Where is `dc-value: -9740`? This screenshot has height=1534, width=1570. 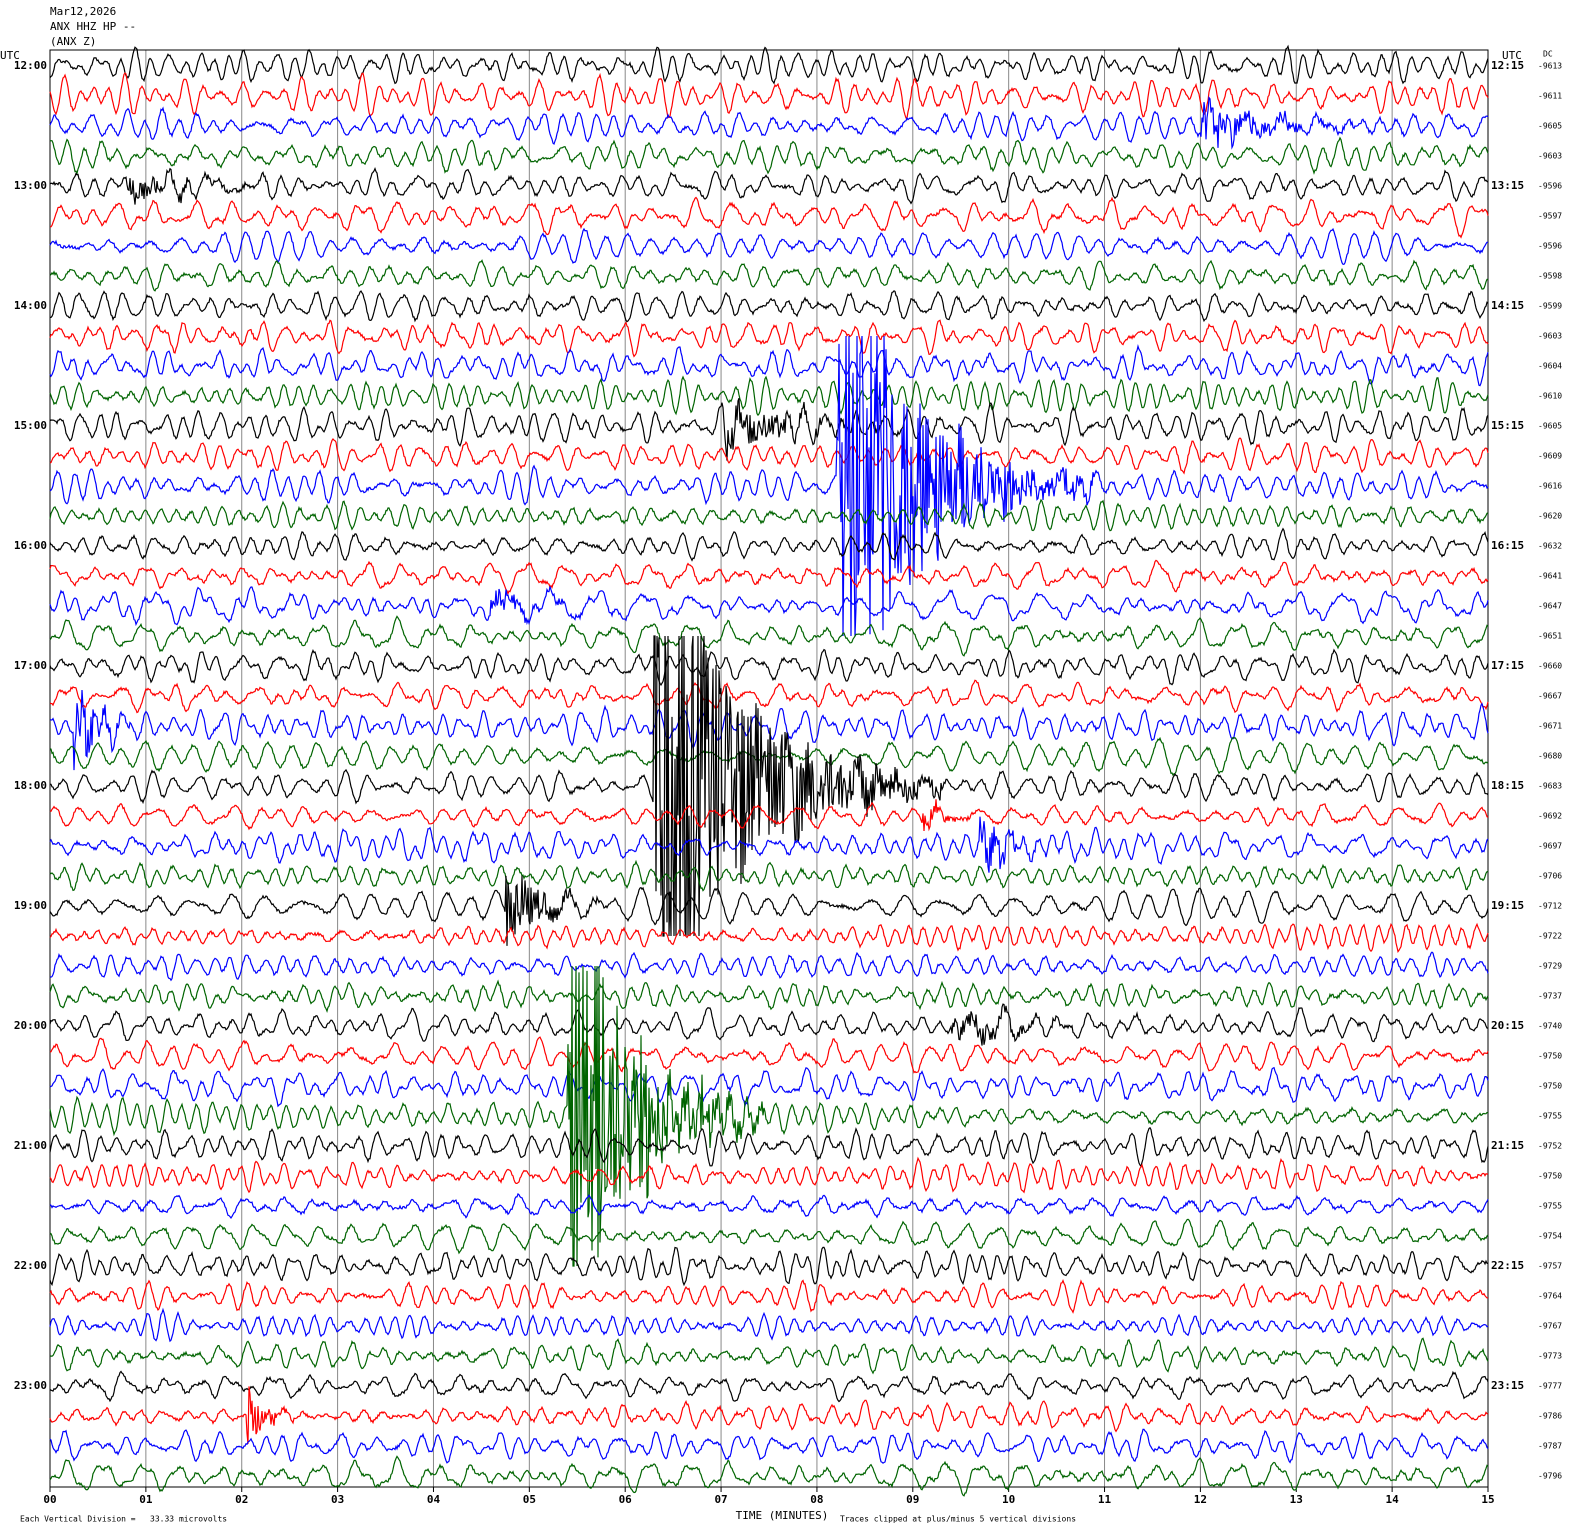
dc-value: -9740 is located at coordinates (1550, 1026).